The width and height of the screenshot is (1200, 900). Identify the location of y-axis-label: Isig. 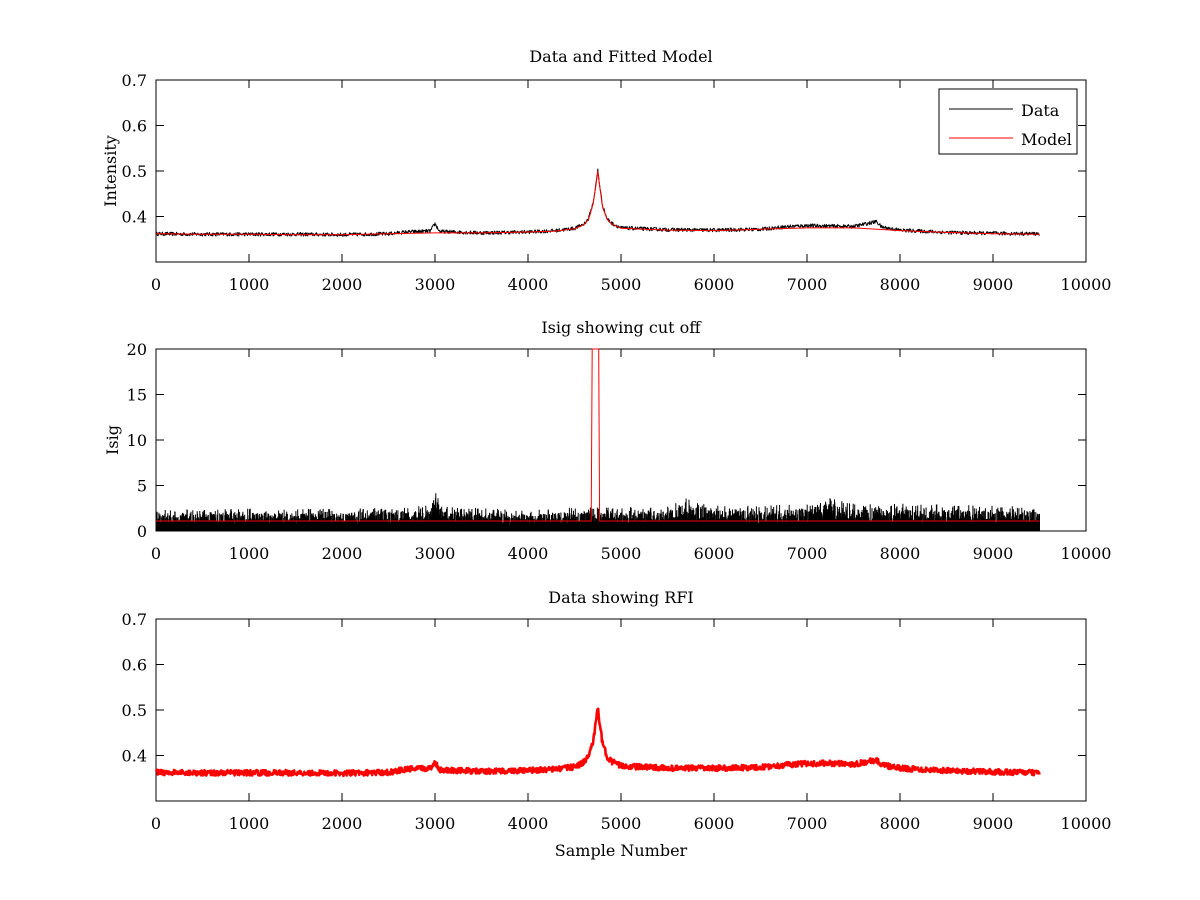
(112, 440).